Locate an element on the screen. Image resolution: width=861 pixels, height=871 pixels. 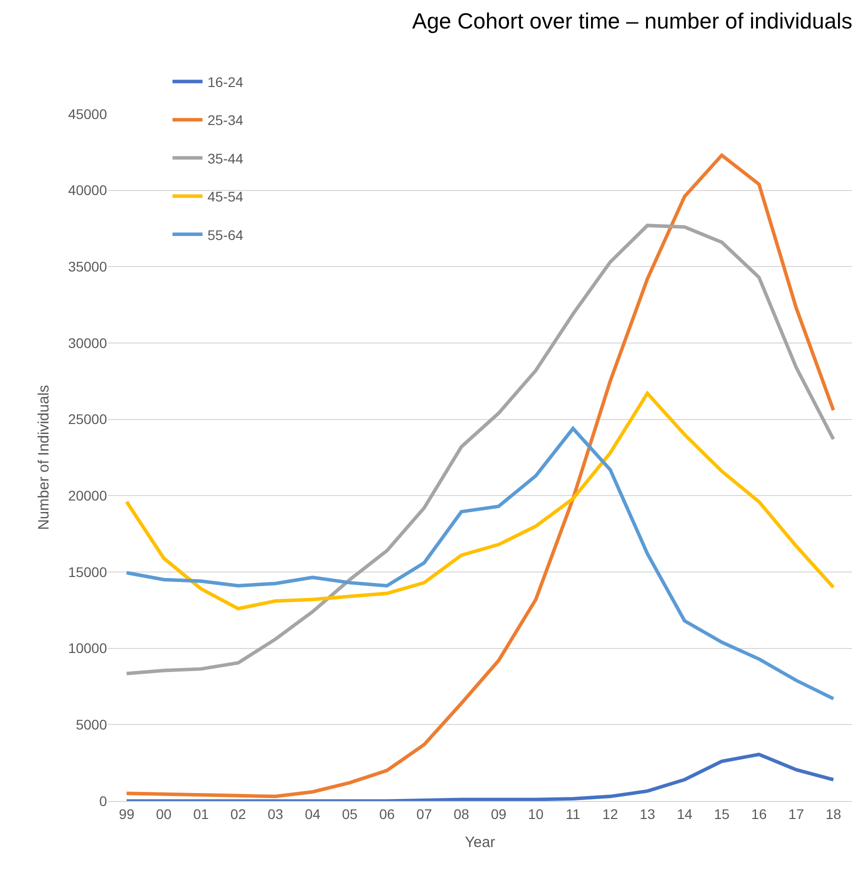
x-tick-label: 01 is located at coordinates (201, 814).